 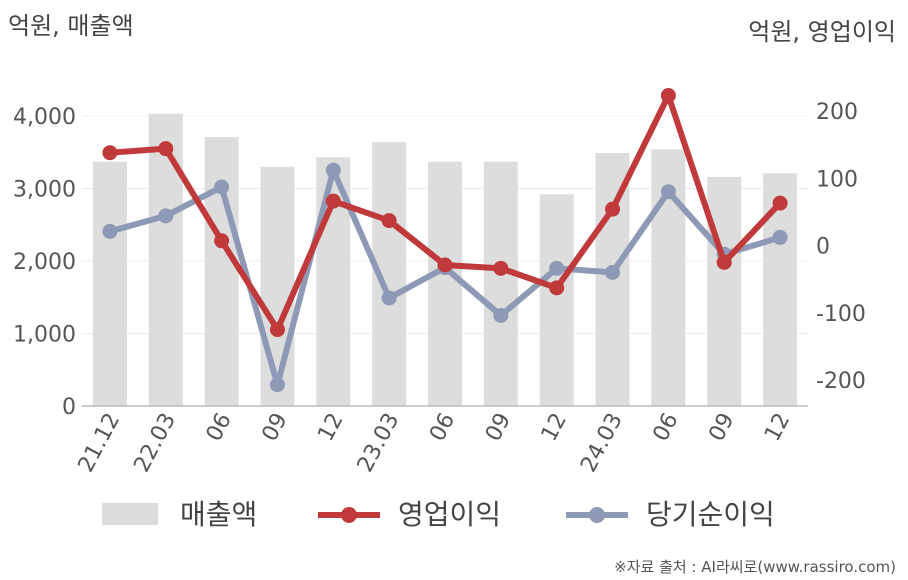 I want to click on x-axis-ticks: 21.12 22.03 06 09 12 23.03 06 09 12 24.03 06 09 12, so click(x=435, y=442).